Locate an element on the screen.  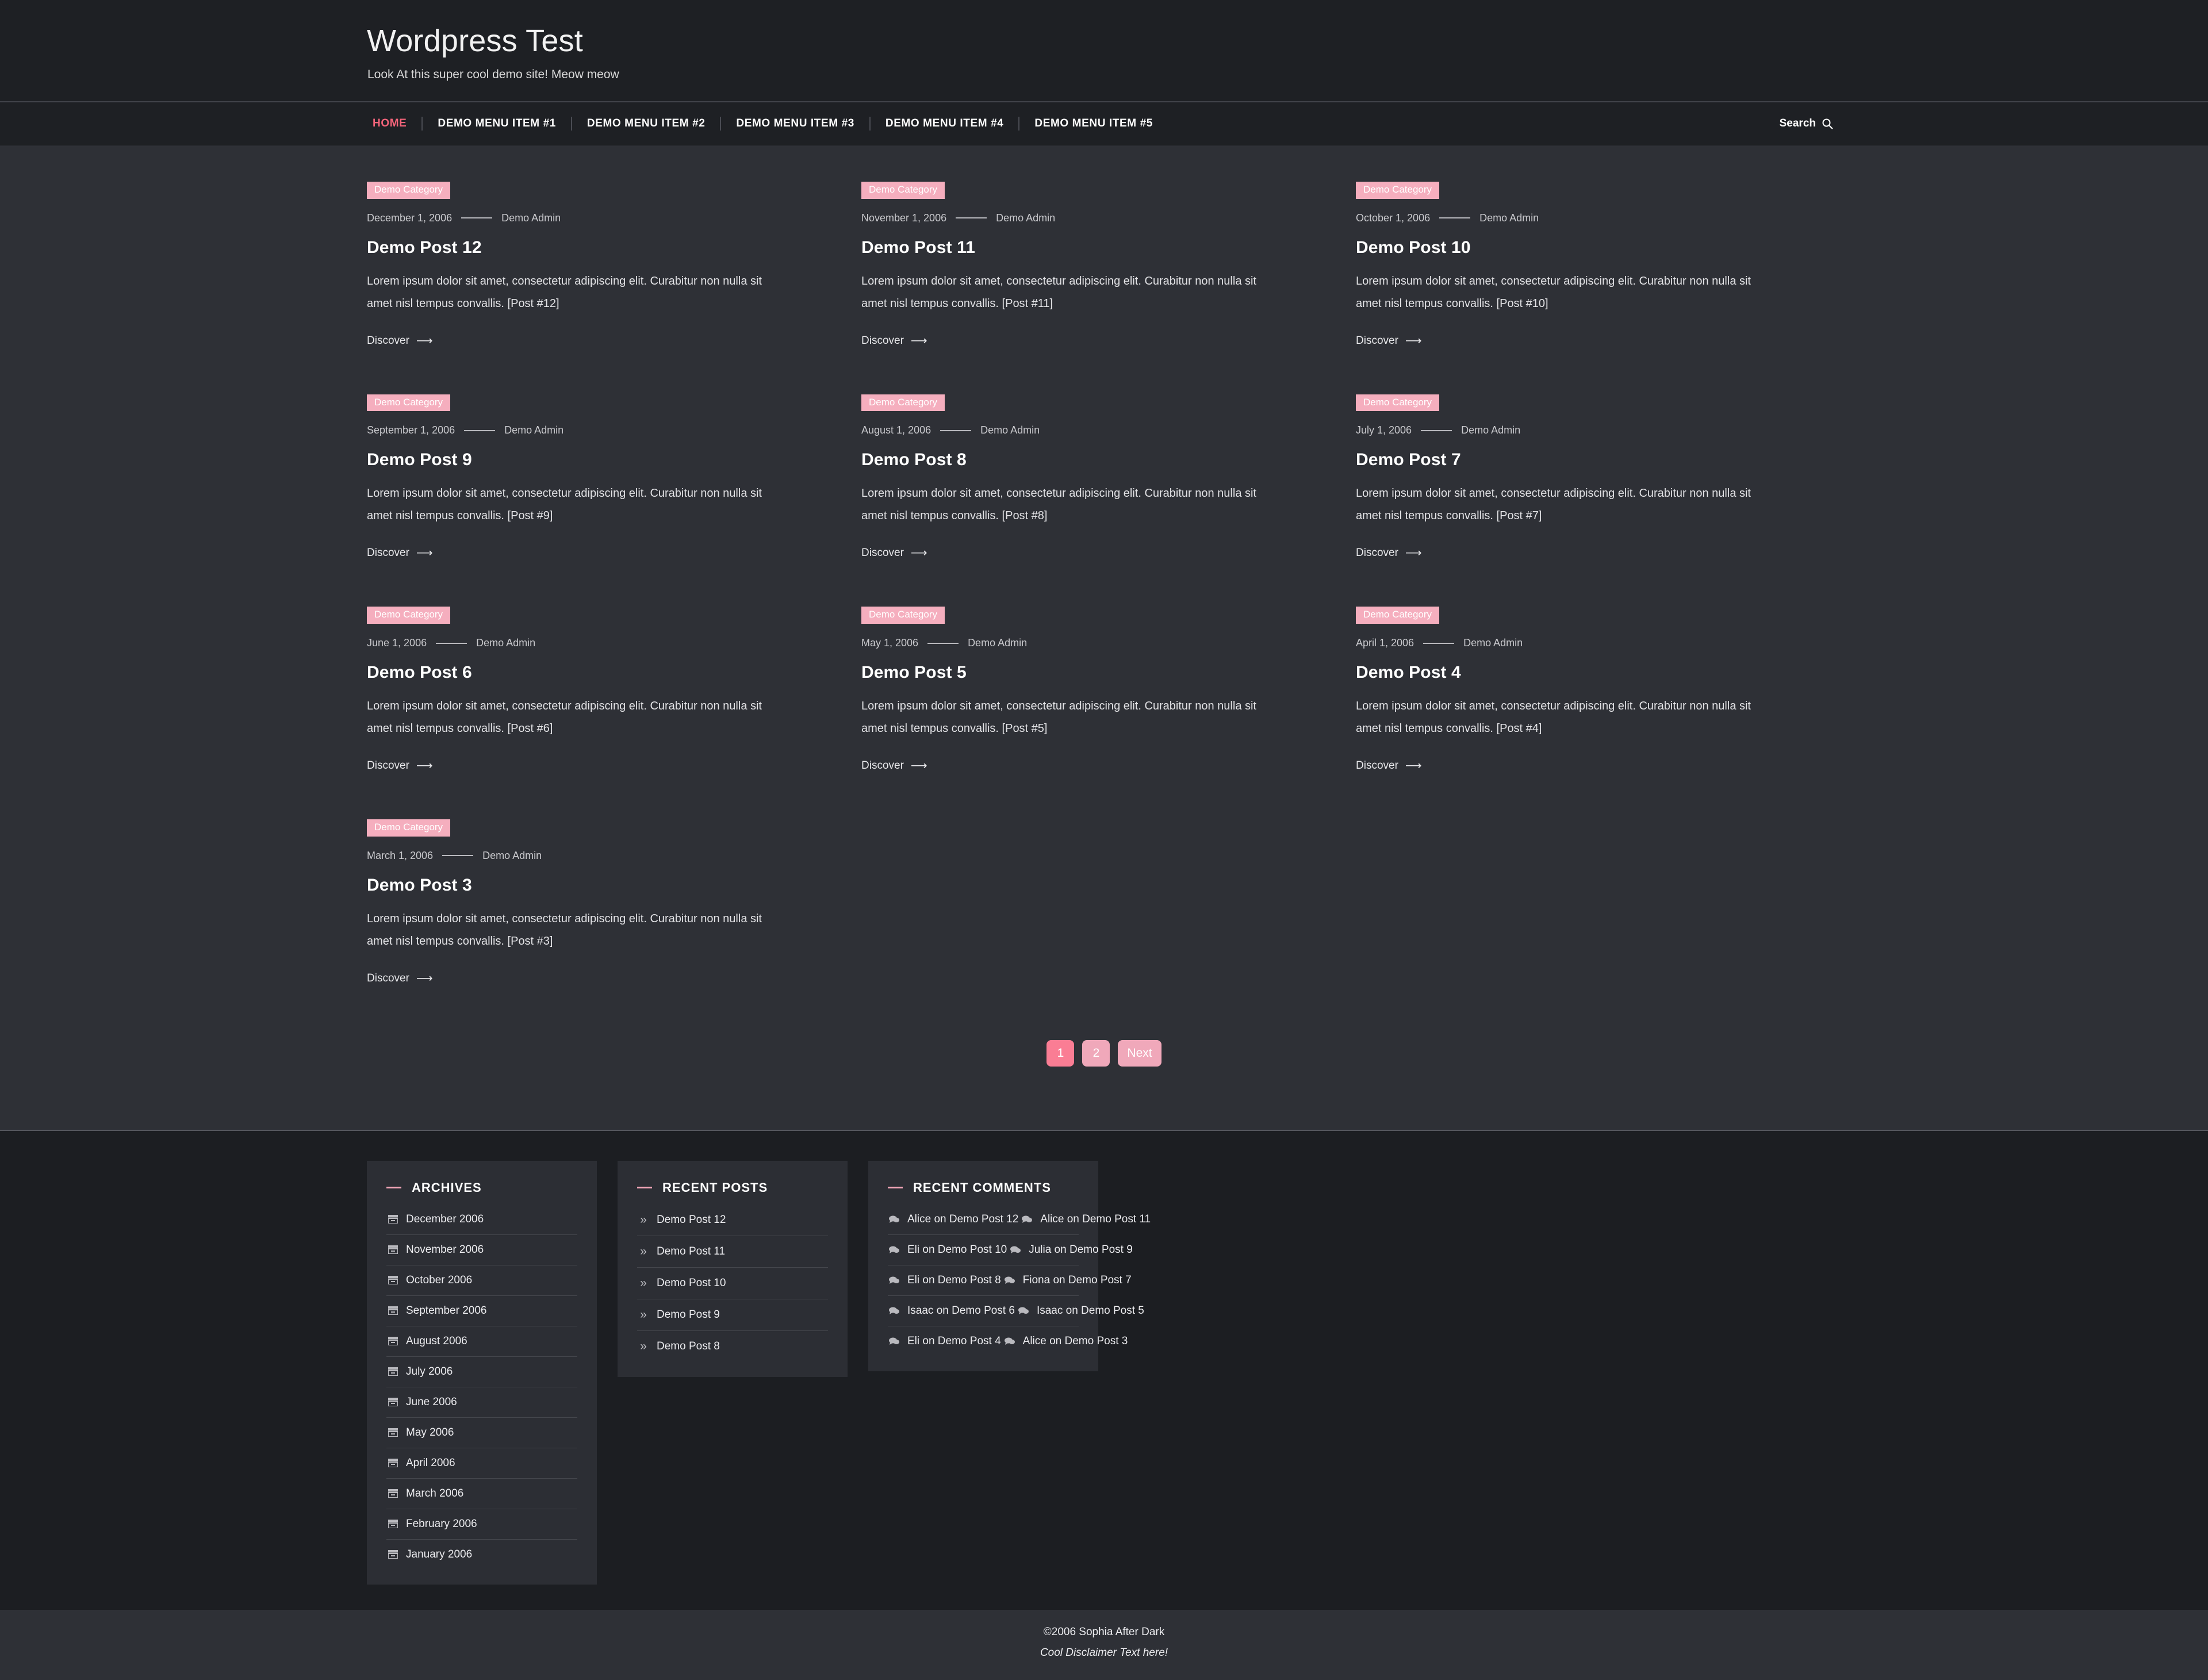
nav-item-home: Home is located at coordinates (395, 124).